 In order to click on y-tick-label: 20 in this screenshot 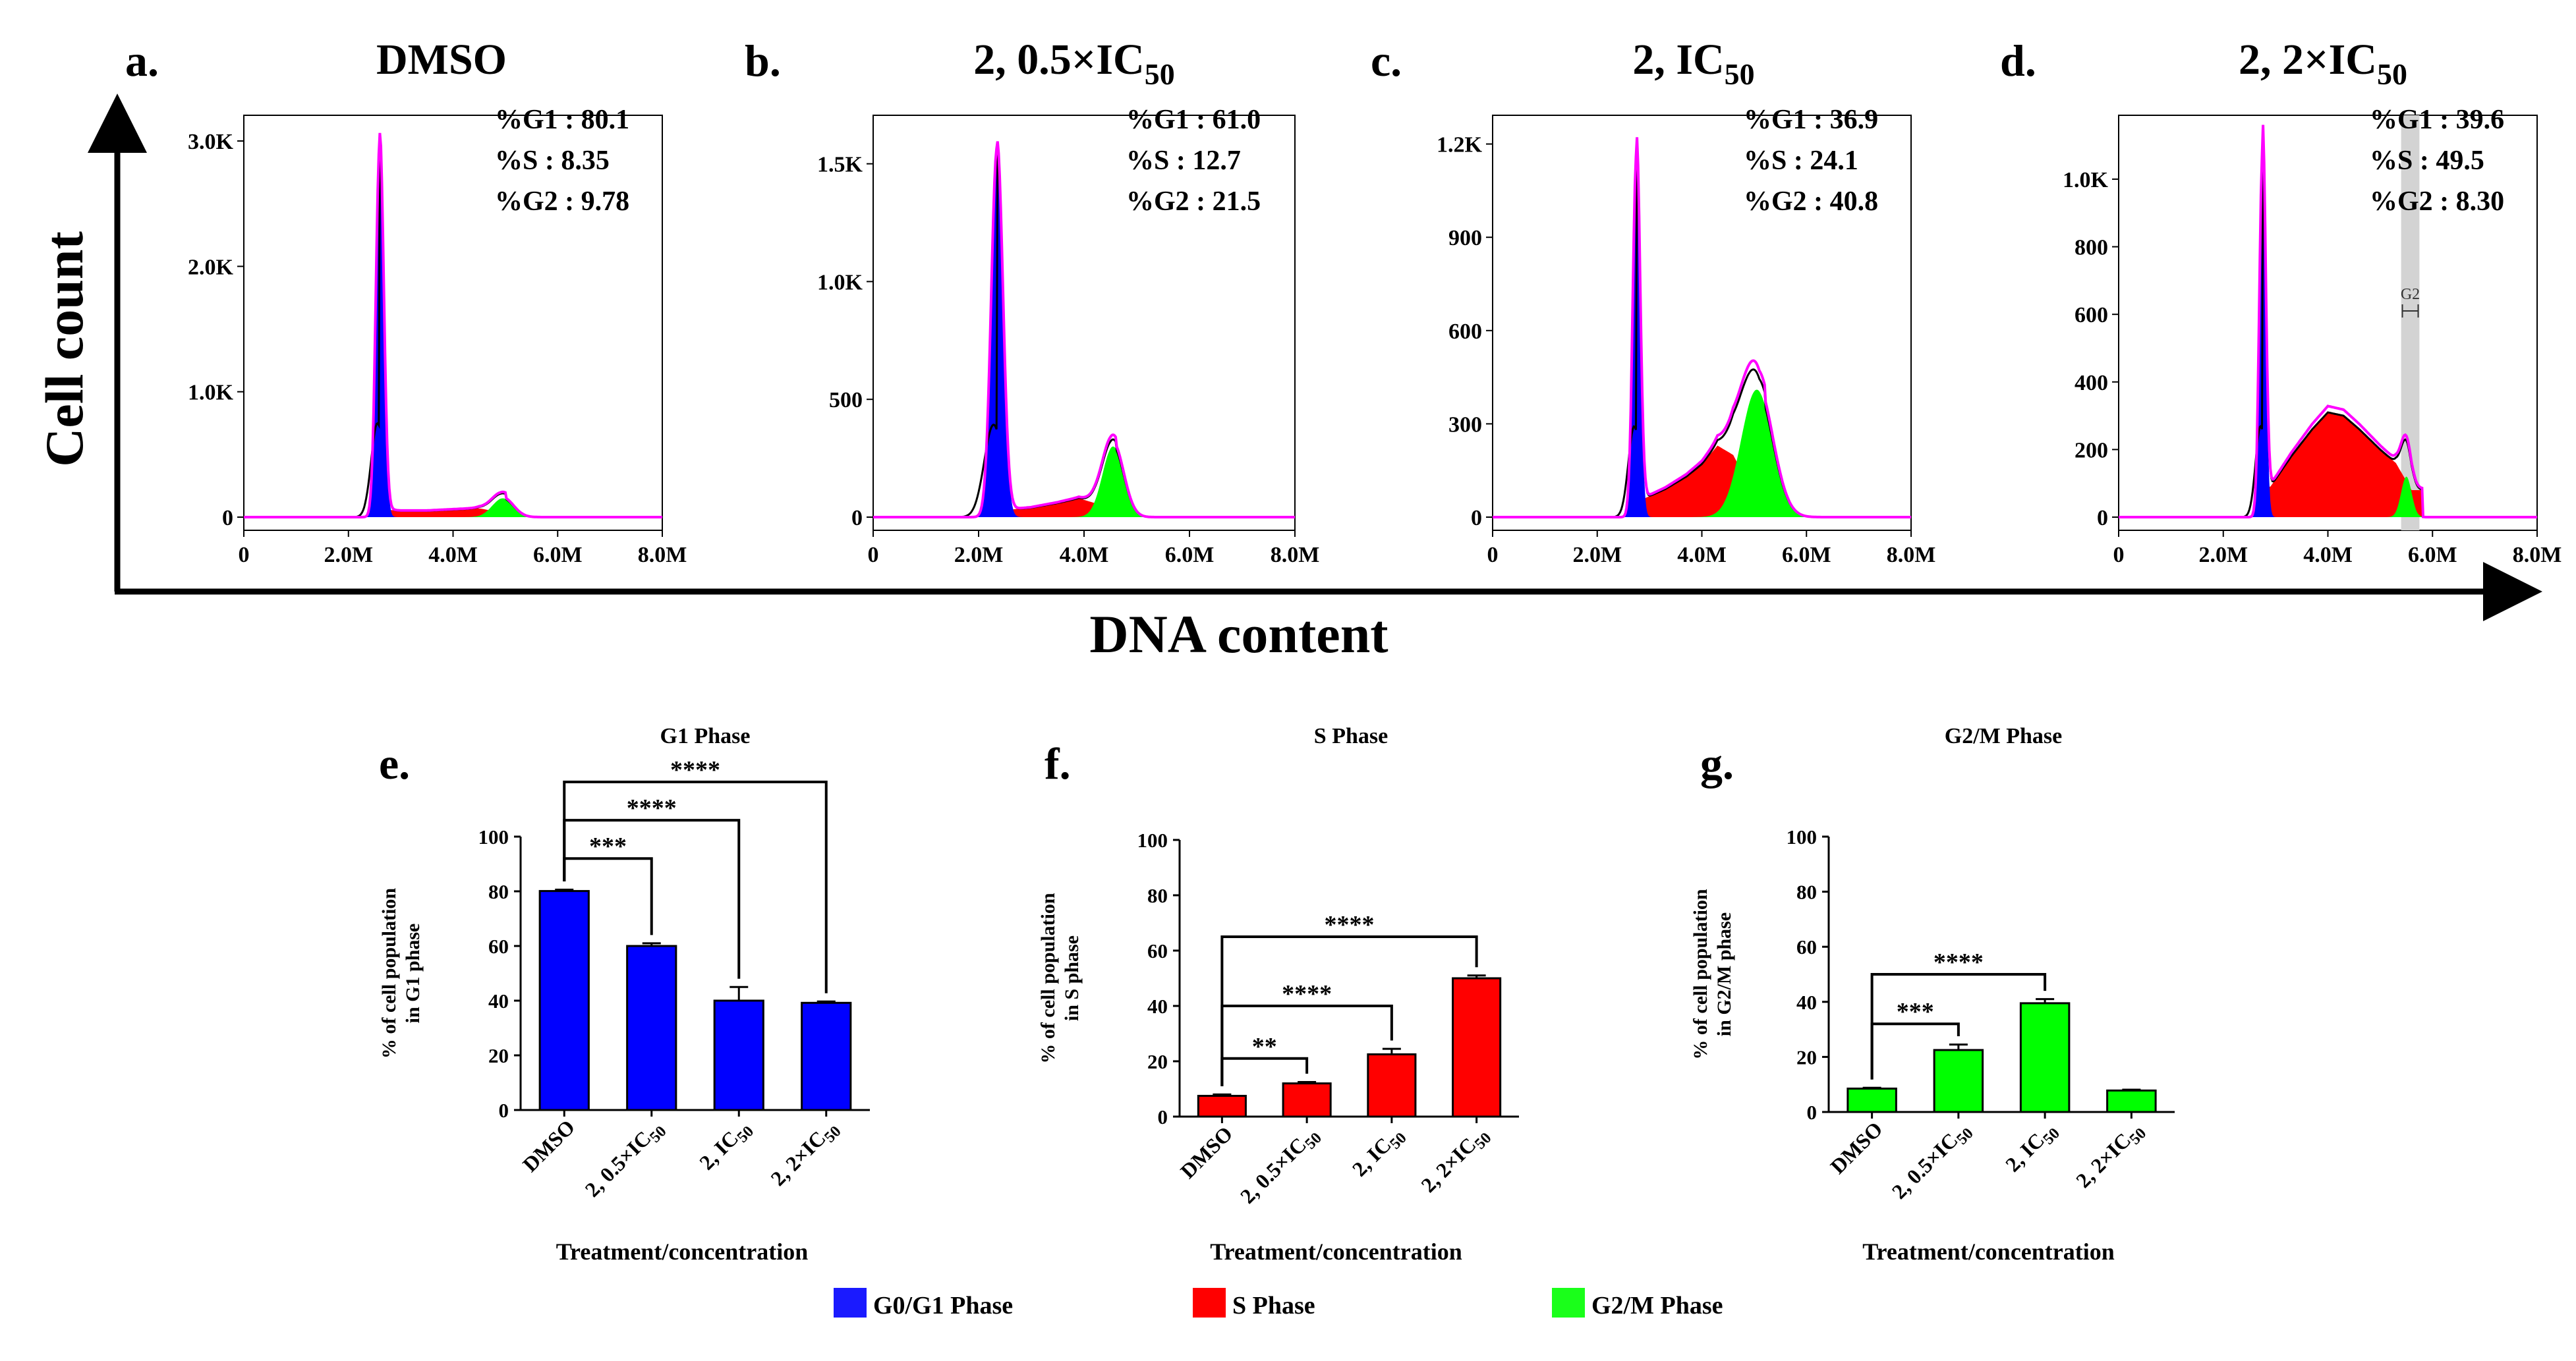, I will do `click(1807, 1057)`.